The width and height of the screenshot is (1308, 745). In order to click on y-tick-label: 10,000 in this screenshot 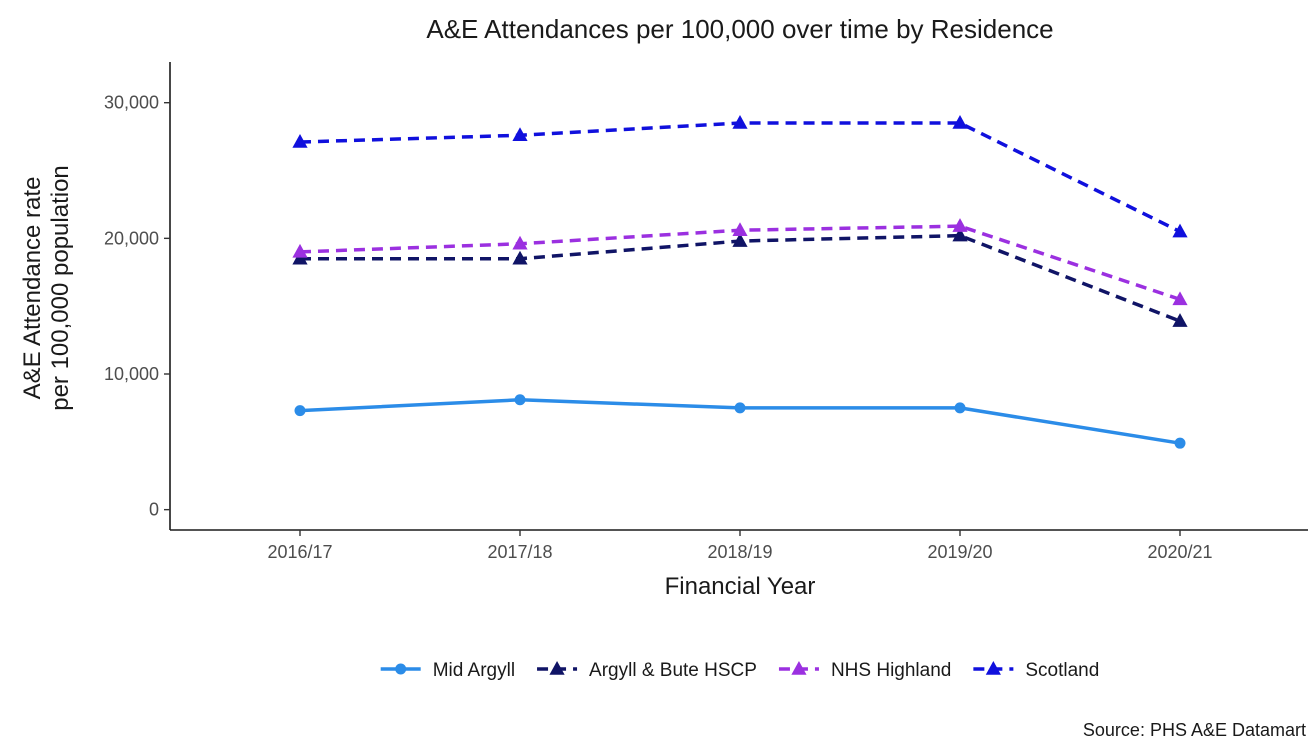, I will do `click(131, 374)`.